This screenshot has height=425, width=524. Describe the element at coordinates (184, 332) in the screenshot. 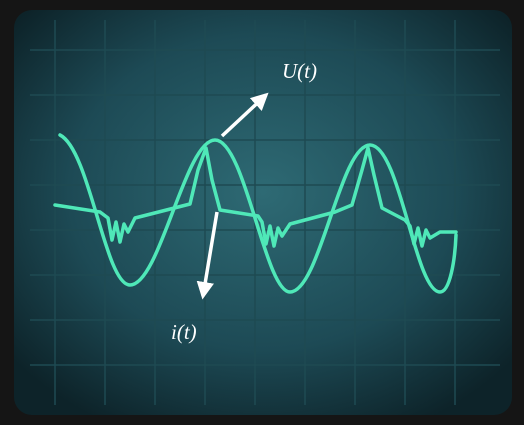

I see `current-label: i(t)` at that location.